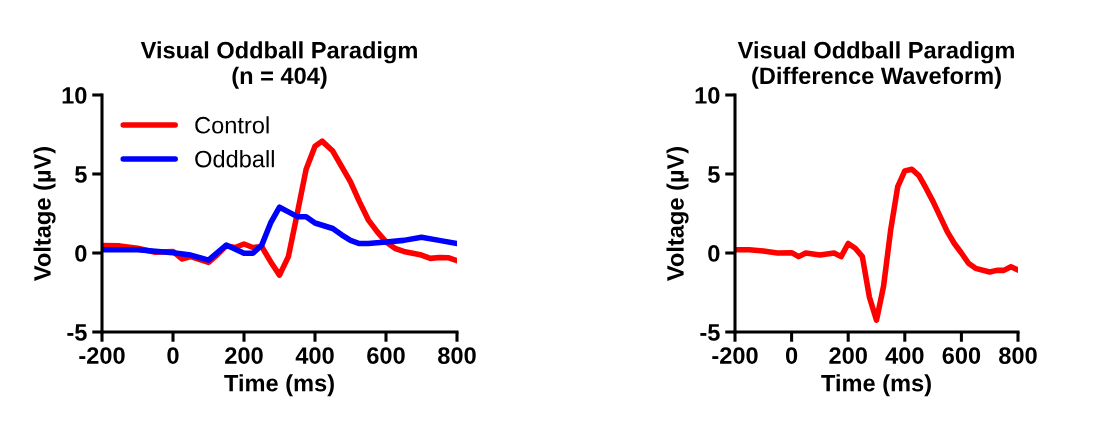 The height and width of the screenshot is (433, 1100). Describe the element at coordinates (278, 65) in the screenshot. I see `chart-title: Visual Oddball Paradigm (n = 404)` at that location.